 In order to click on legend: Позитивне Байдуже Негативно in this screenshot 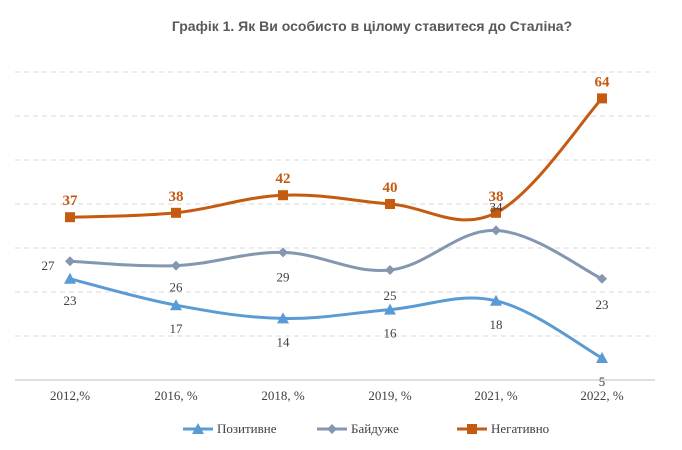, I will do `click(366, 428)`.